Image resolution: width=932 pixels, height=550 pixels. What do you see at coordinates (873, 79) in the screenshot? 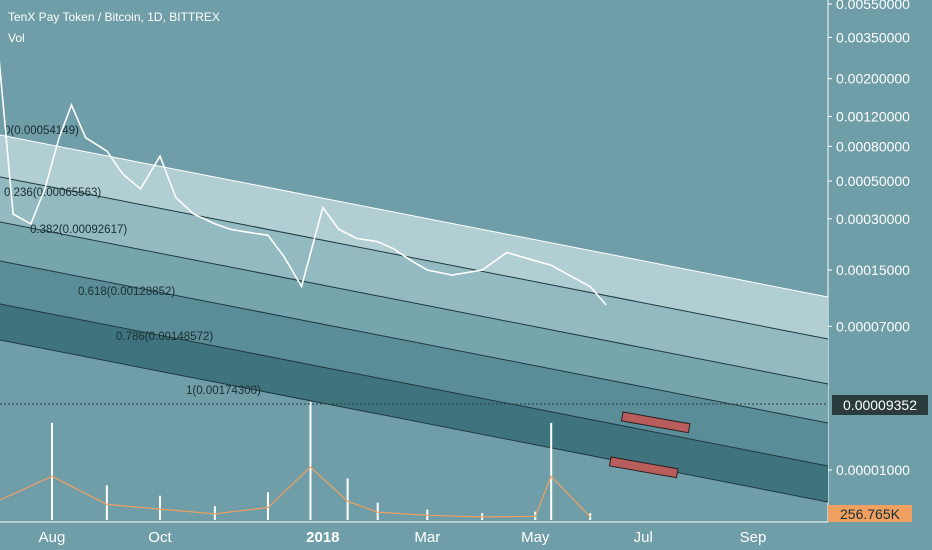
I see `price-tick-label: 0.00200000` at bounding box center [873, 79].